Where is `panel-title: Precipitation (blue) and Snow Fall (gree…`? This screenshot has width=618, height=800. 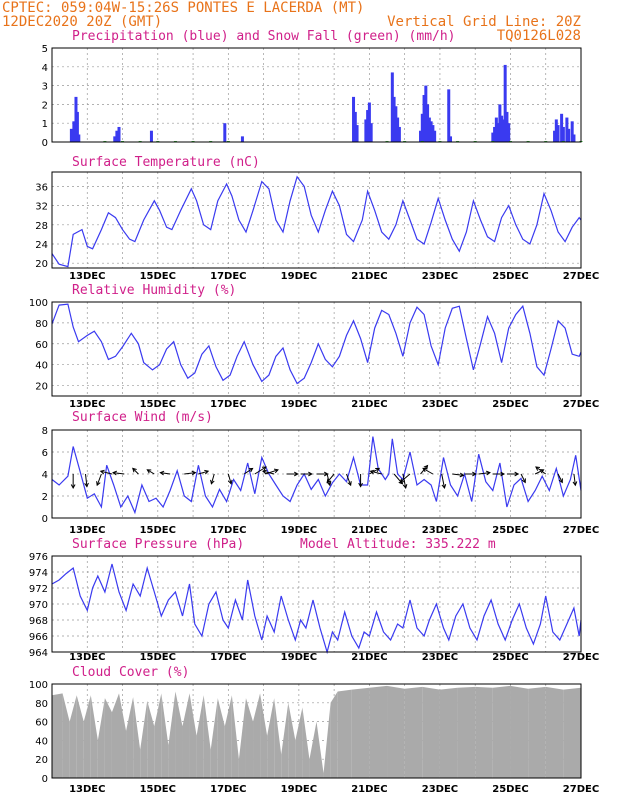
panel-title: Precipitation (blue) and Snow Fall (gree… is located at coordinates (264, 36).